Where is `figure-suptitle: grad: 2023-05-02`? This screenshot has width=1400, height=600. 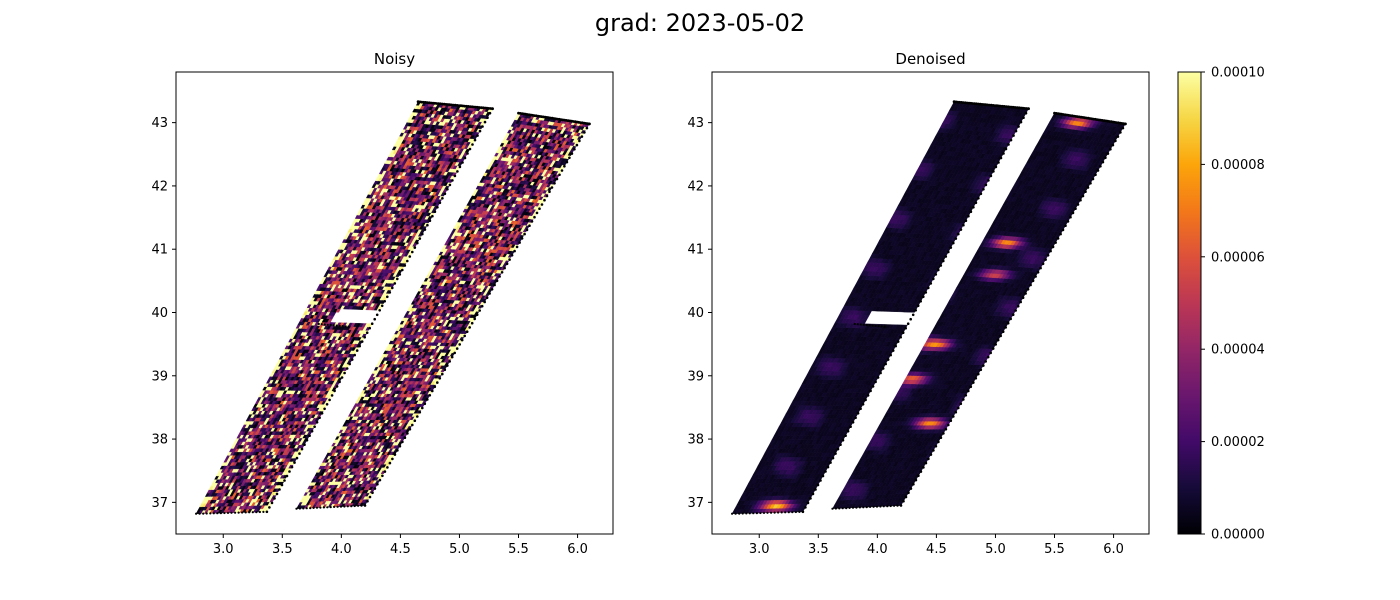
figure-suptitle: grad: 2023-05-02 is located at coordinates (700, 23).